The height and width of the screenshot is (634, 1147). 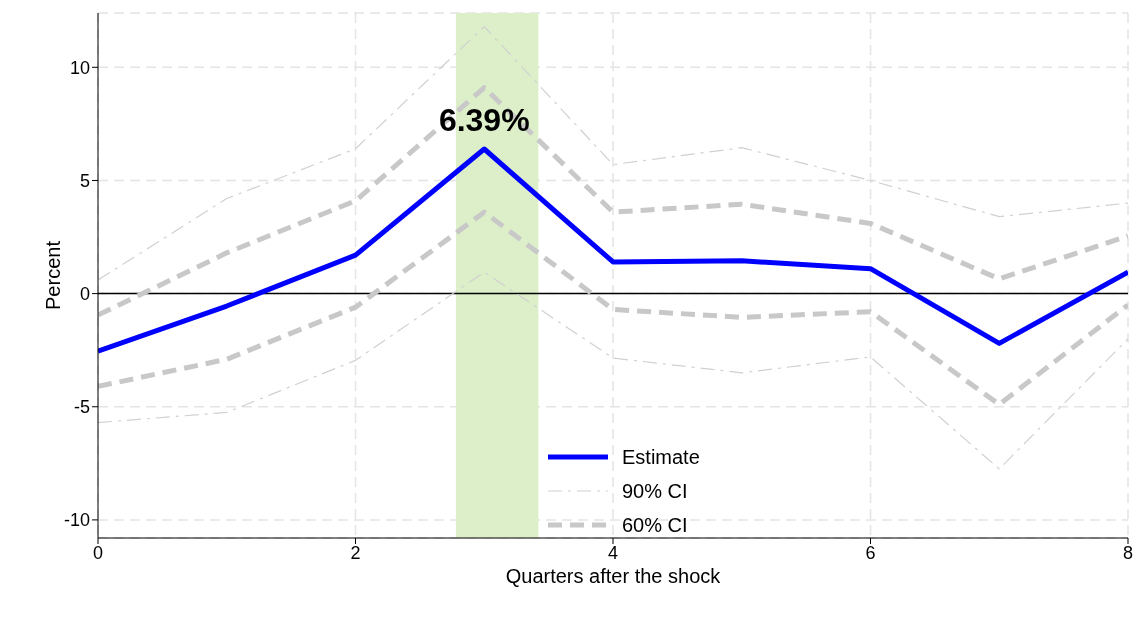 I want to click on legend-label: 60% CI, so click(x=655, y=525).